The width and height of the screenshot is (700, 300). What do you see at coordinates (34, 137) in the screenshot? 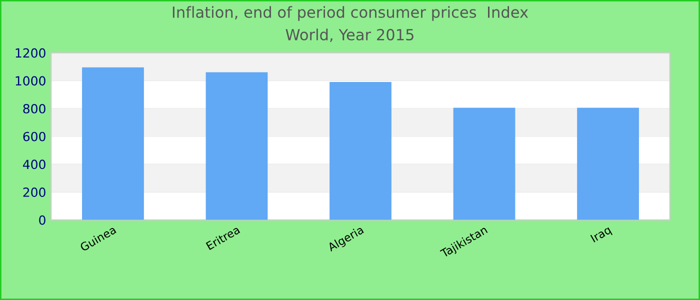
I see `y-tick-label: 600` at bounding box center [34, 137].